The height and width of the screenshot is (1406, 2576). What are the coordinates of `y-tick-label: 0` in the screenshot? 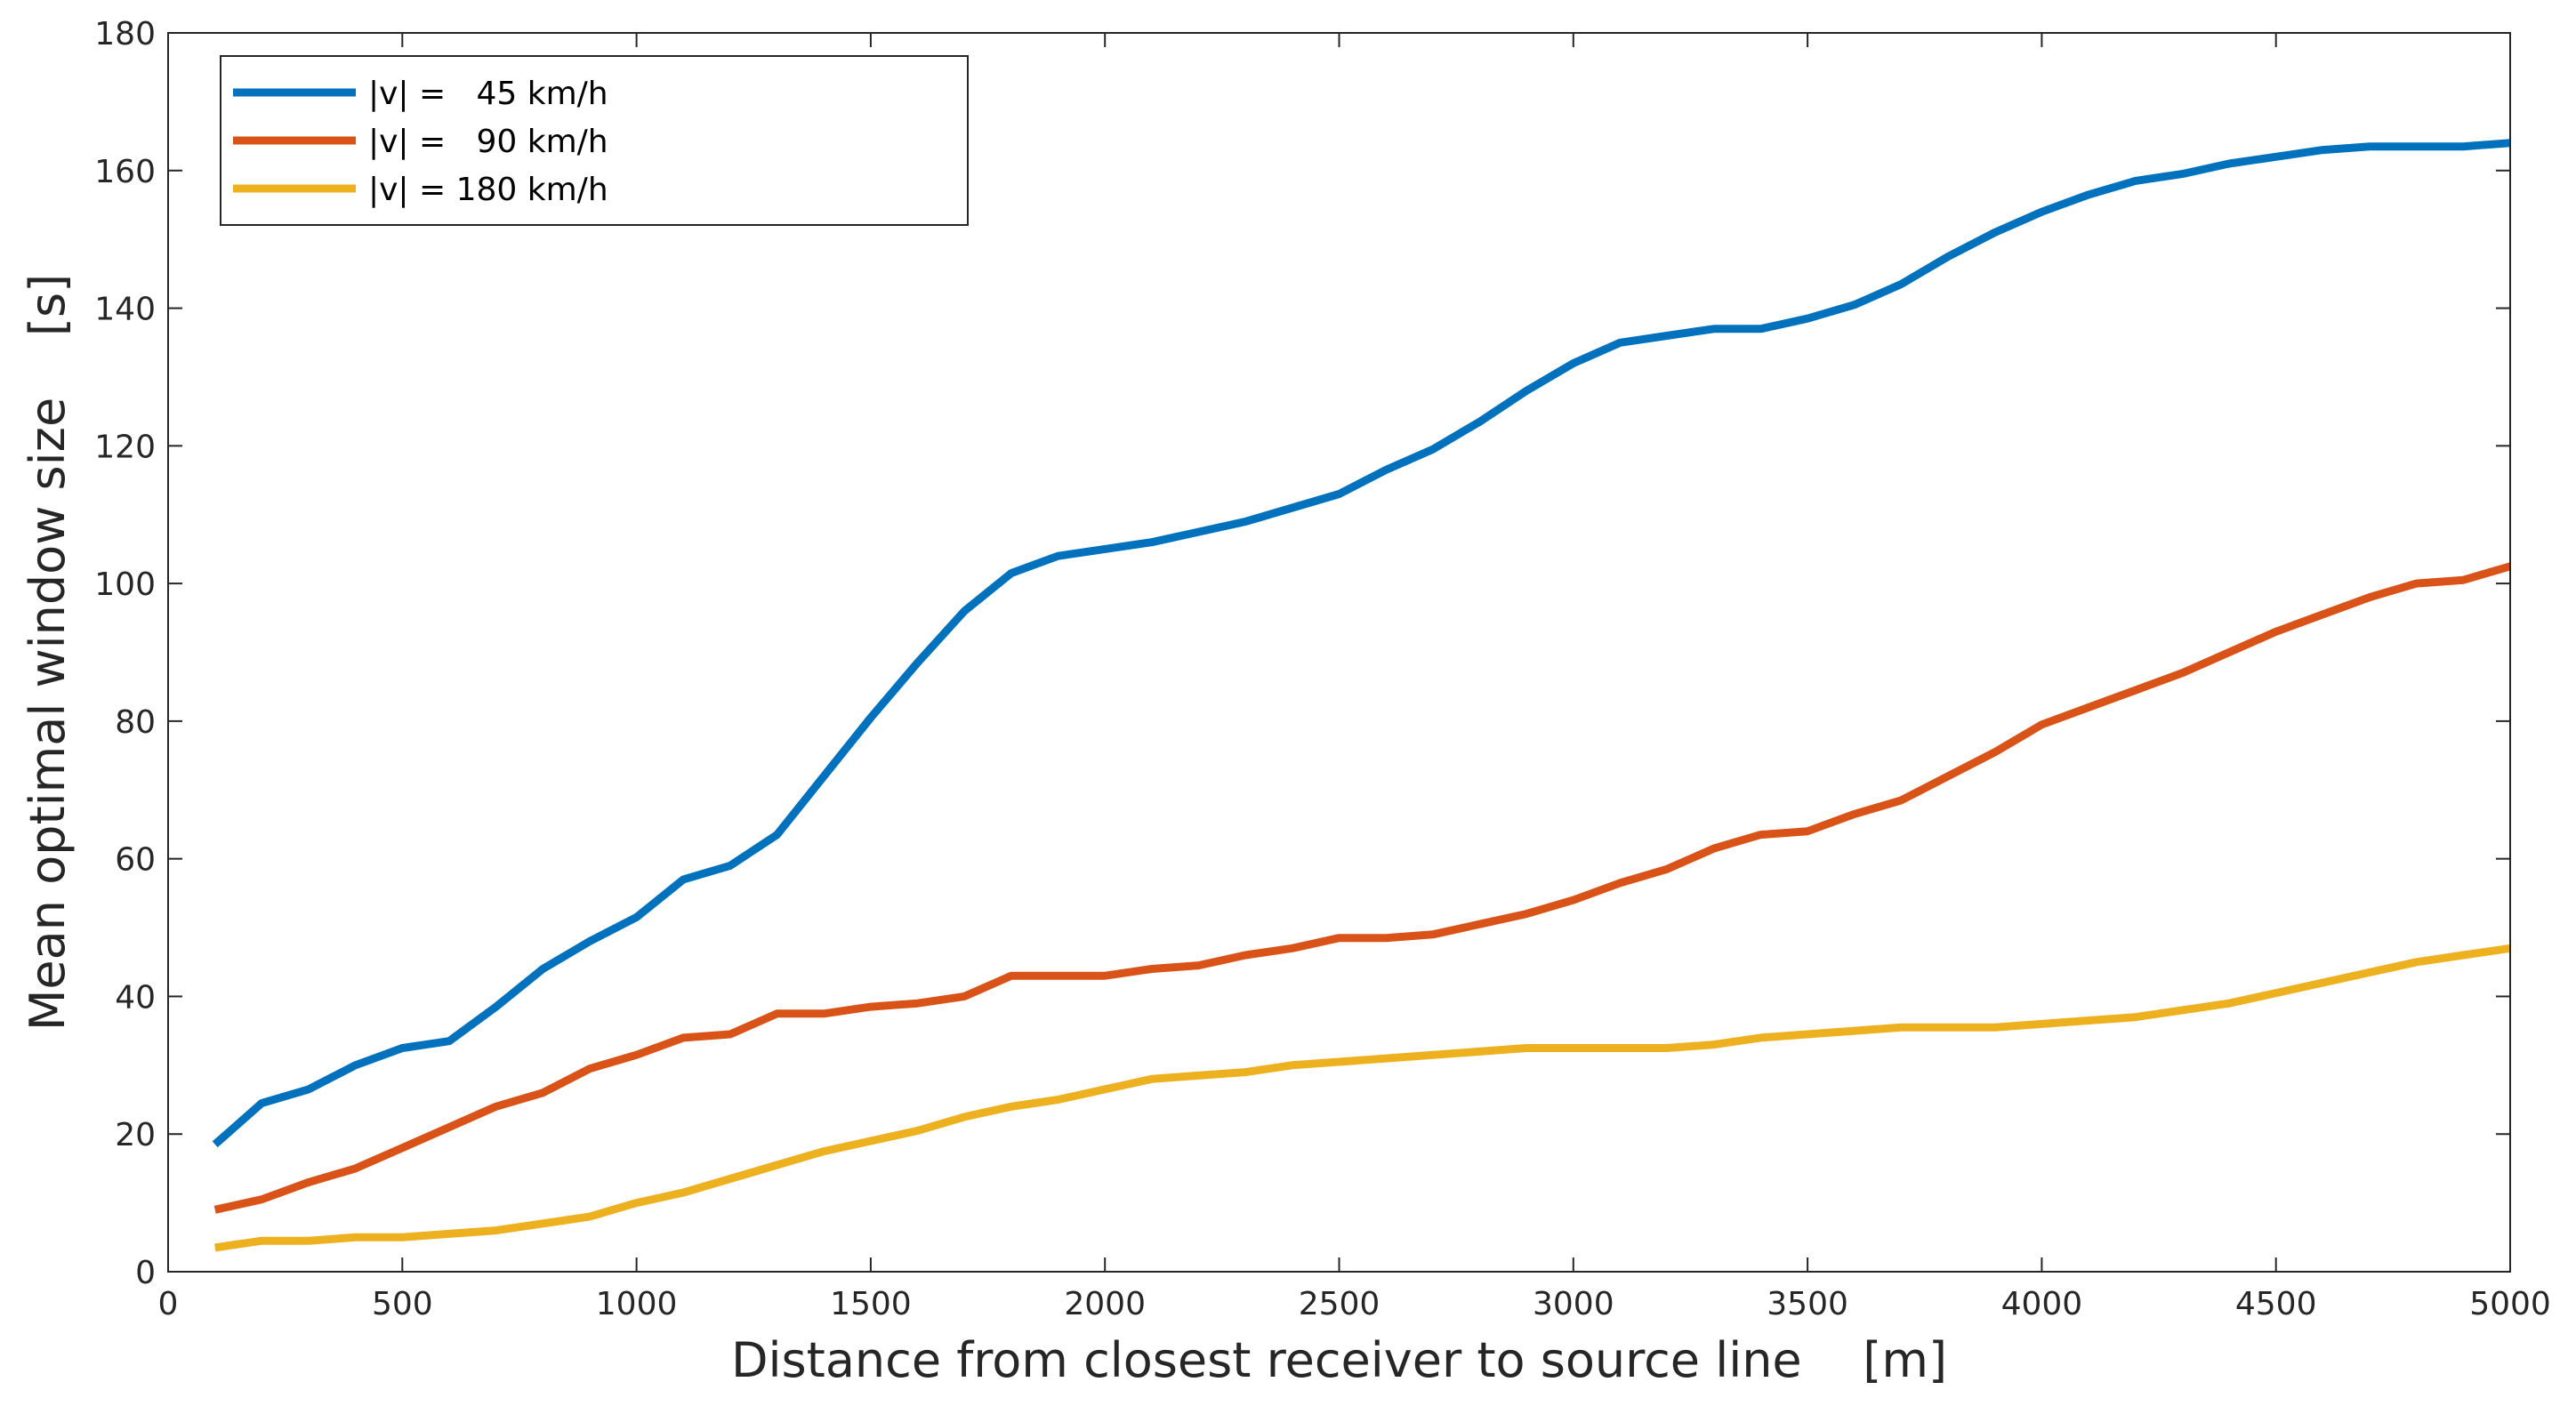 It's located at (145, 1273).